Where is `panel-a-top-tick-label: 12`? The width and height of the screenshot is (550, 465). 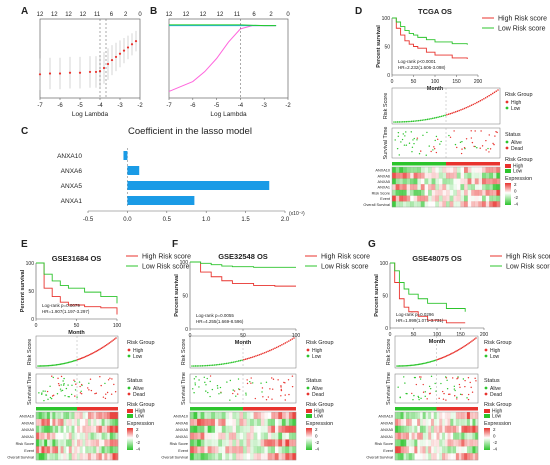
panel-a-top-tick-label: 12 is located at coordinates (40, 15).